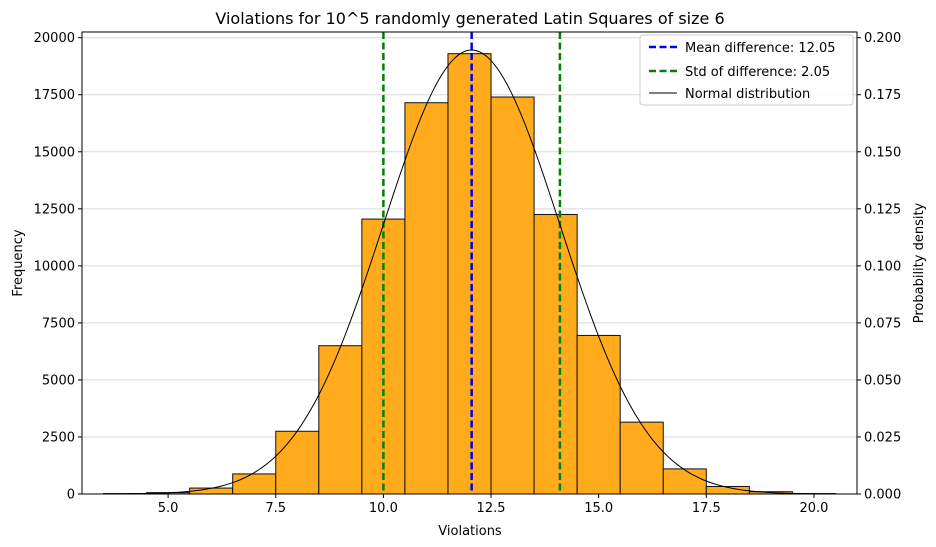 The width and height of the screenshot is (936, 547). Describe the element at coordinates (882, 152) in the screenshot. I see `y2-tick-label: 0.150` at that location.